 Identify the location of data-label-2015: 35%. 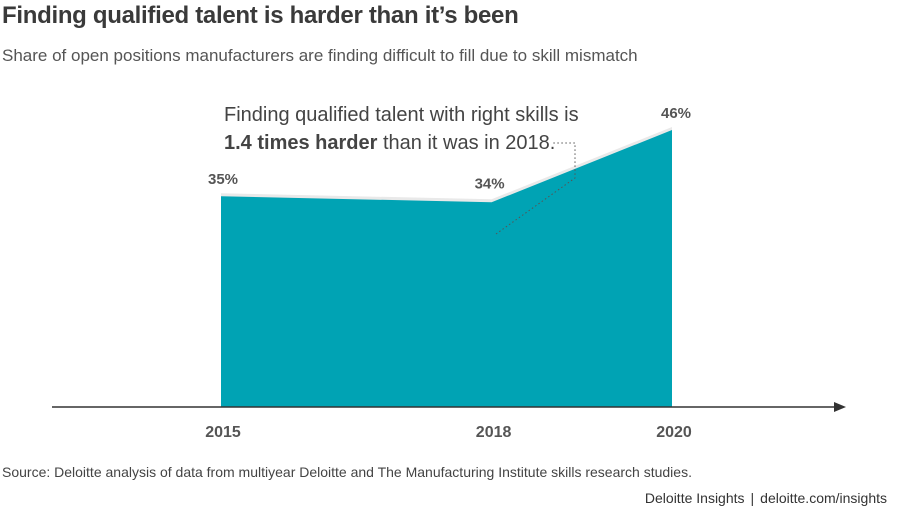
(223, 179).